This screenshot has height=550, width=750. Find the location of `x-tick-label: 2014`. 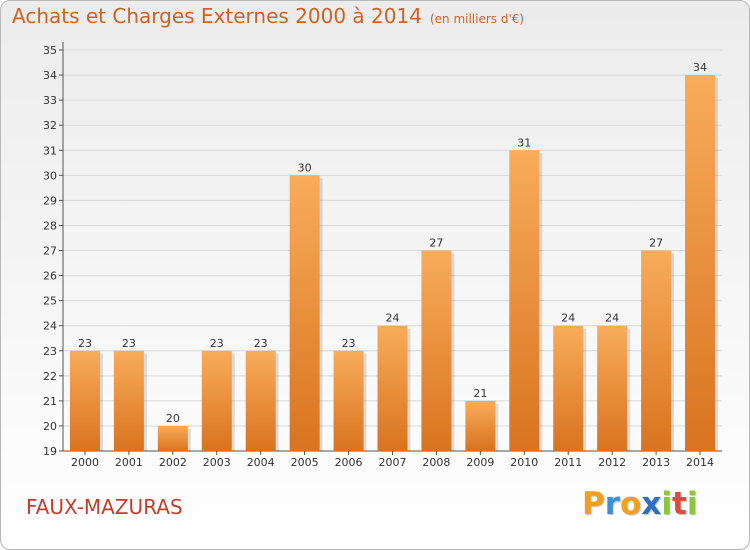

x-tick-label: 2014 is located at coordinates (700, 462).